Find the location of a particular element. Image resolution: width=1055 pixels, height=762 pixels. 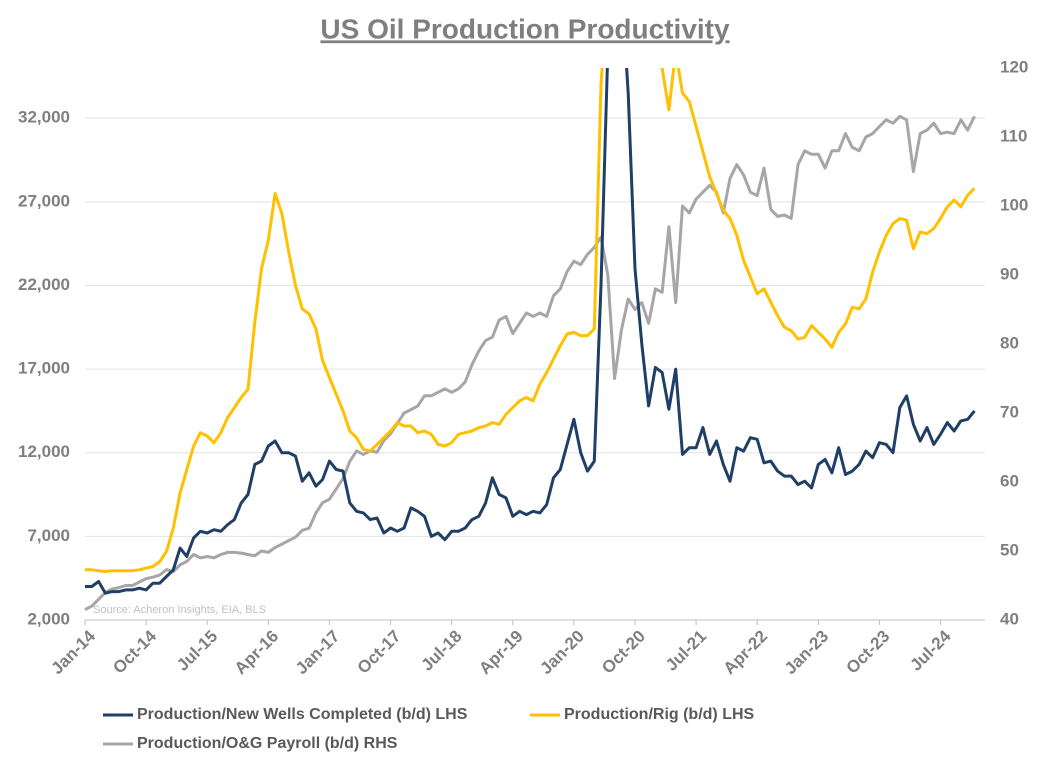

legend-label: Production/New Wells Completed (b/d) LHS is located at coordinates (302, 714).